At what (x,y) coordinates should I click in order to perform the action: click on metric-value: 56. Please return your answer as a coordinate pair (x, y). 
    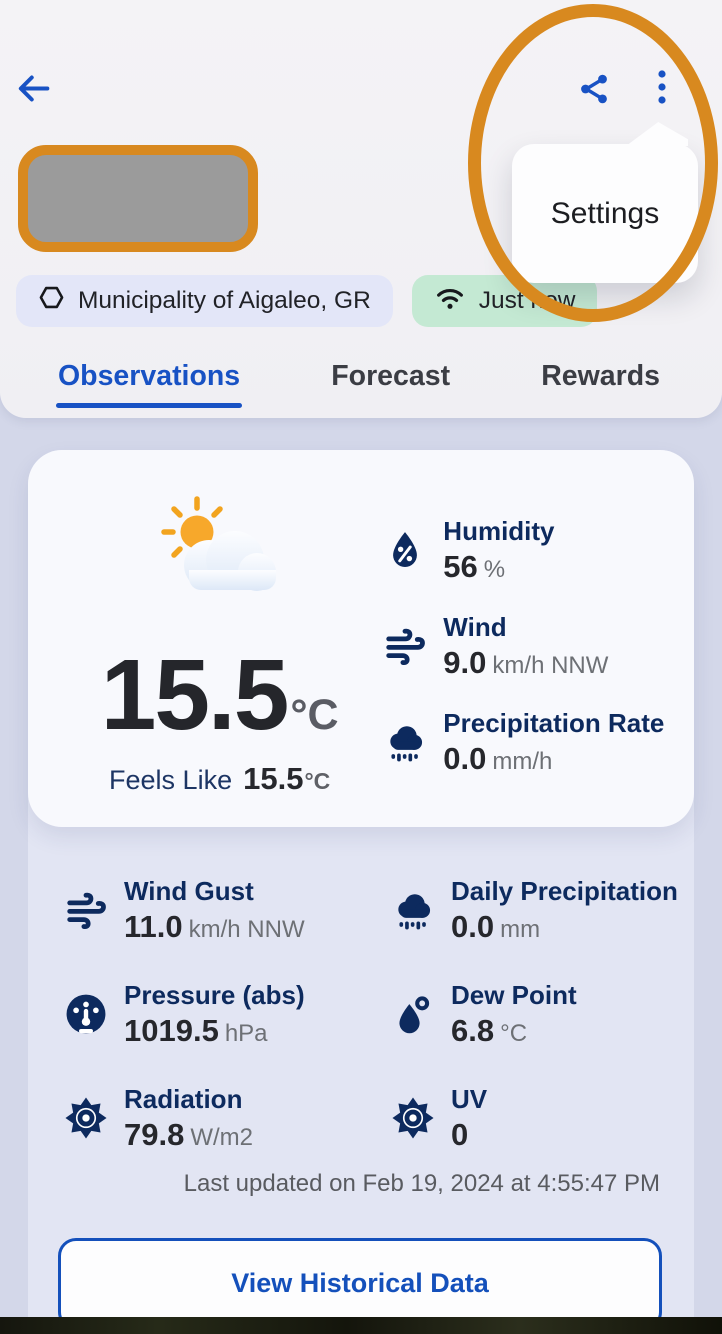
    Looking at the image, I should click on (460, 566).